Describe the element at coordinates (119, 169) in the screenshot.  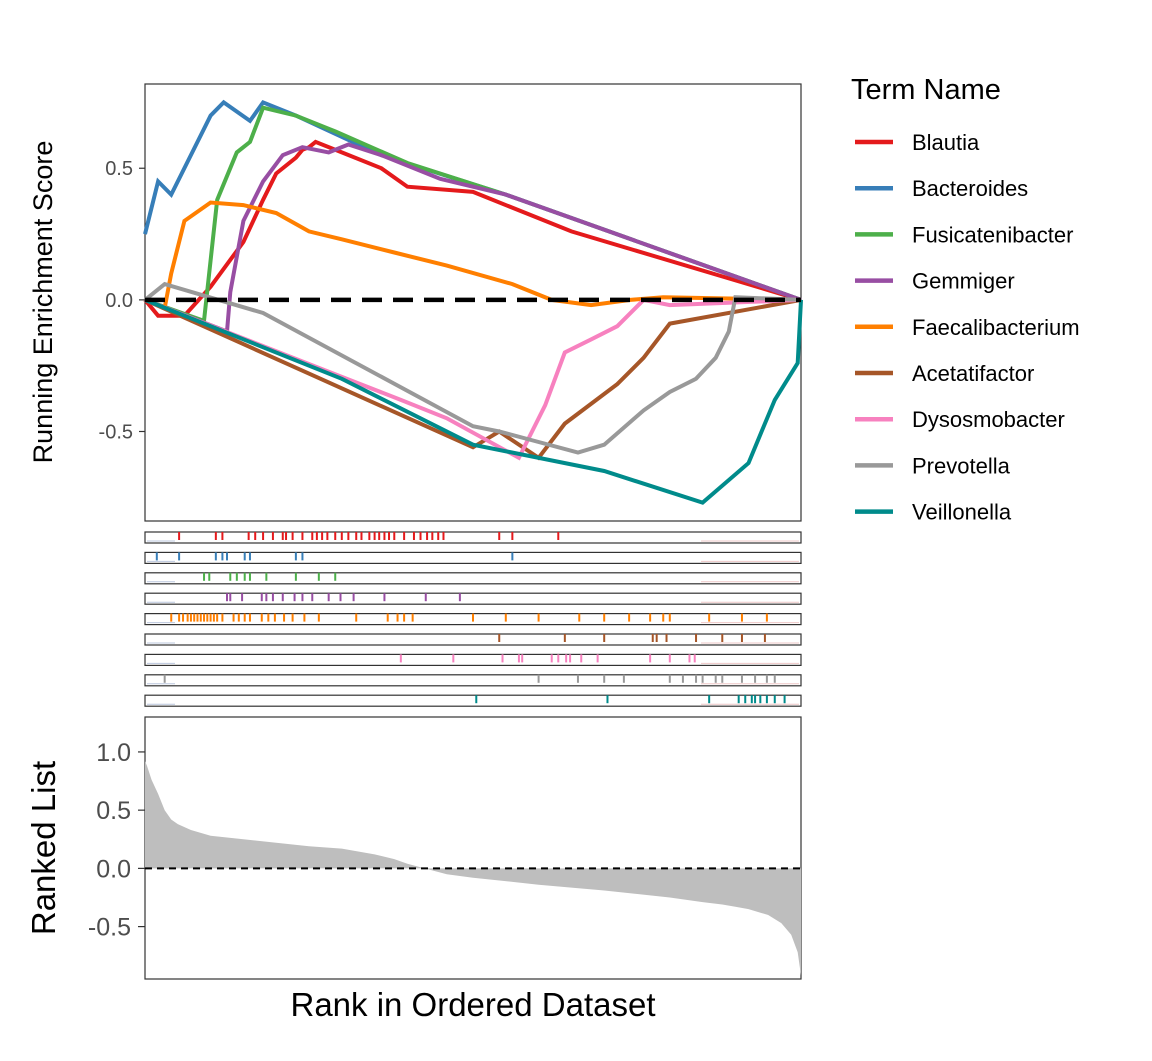
I see `es-y-tick-label: 0.5` at that location.